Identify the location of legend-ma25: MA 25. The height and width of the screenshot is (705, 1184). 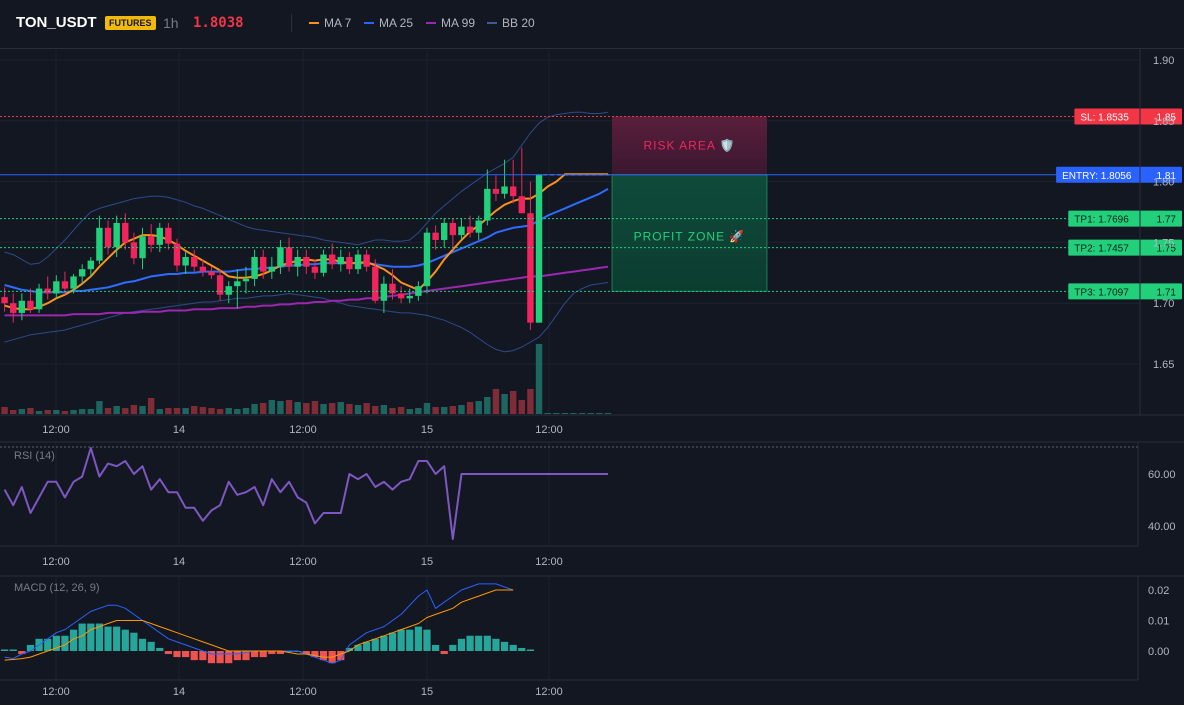
(388, 23).